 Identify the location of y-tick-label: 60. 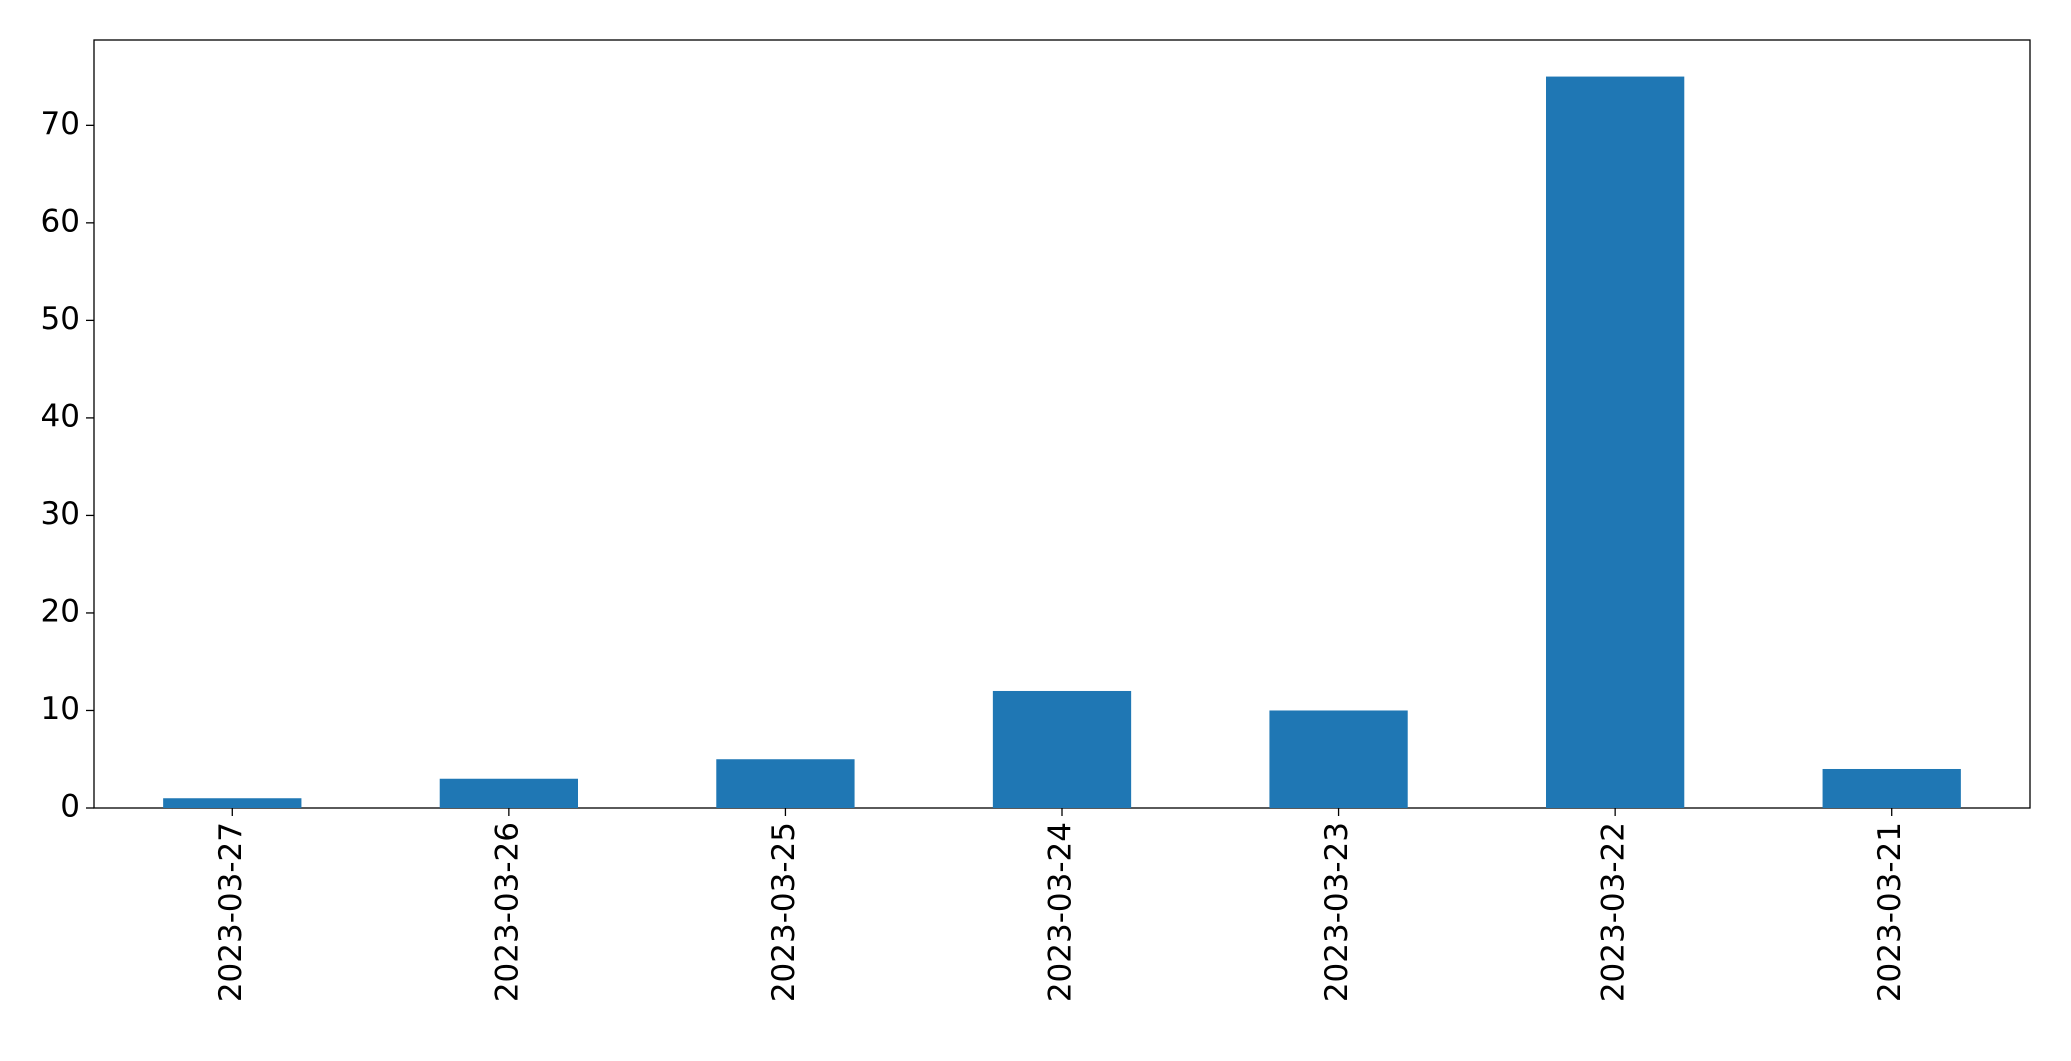
(60, 221).